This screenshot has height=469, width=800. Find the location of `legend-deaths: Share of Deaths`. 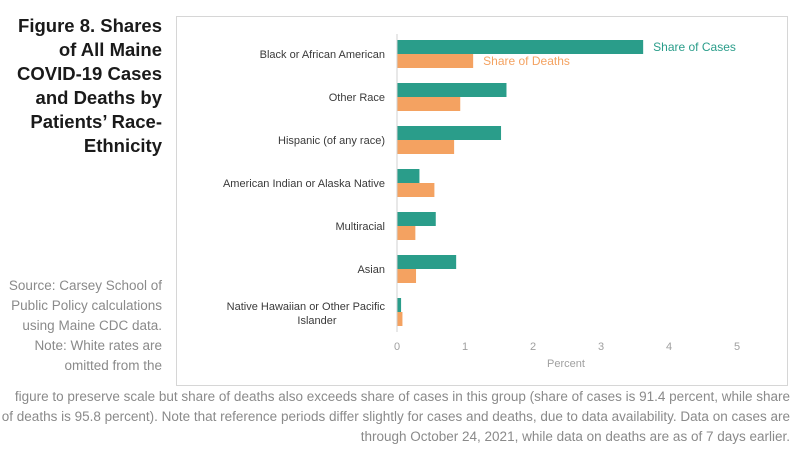

legend-deaths: Share of Deaths is located at coordinates (526, 61).